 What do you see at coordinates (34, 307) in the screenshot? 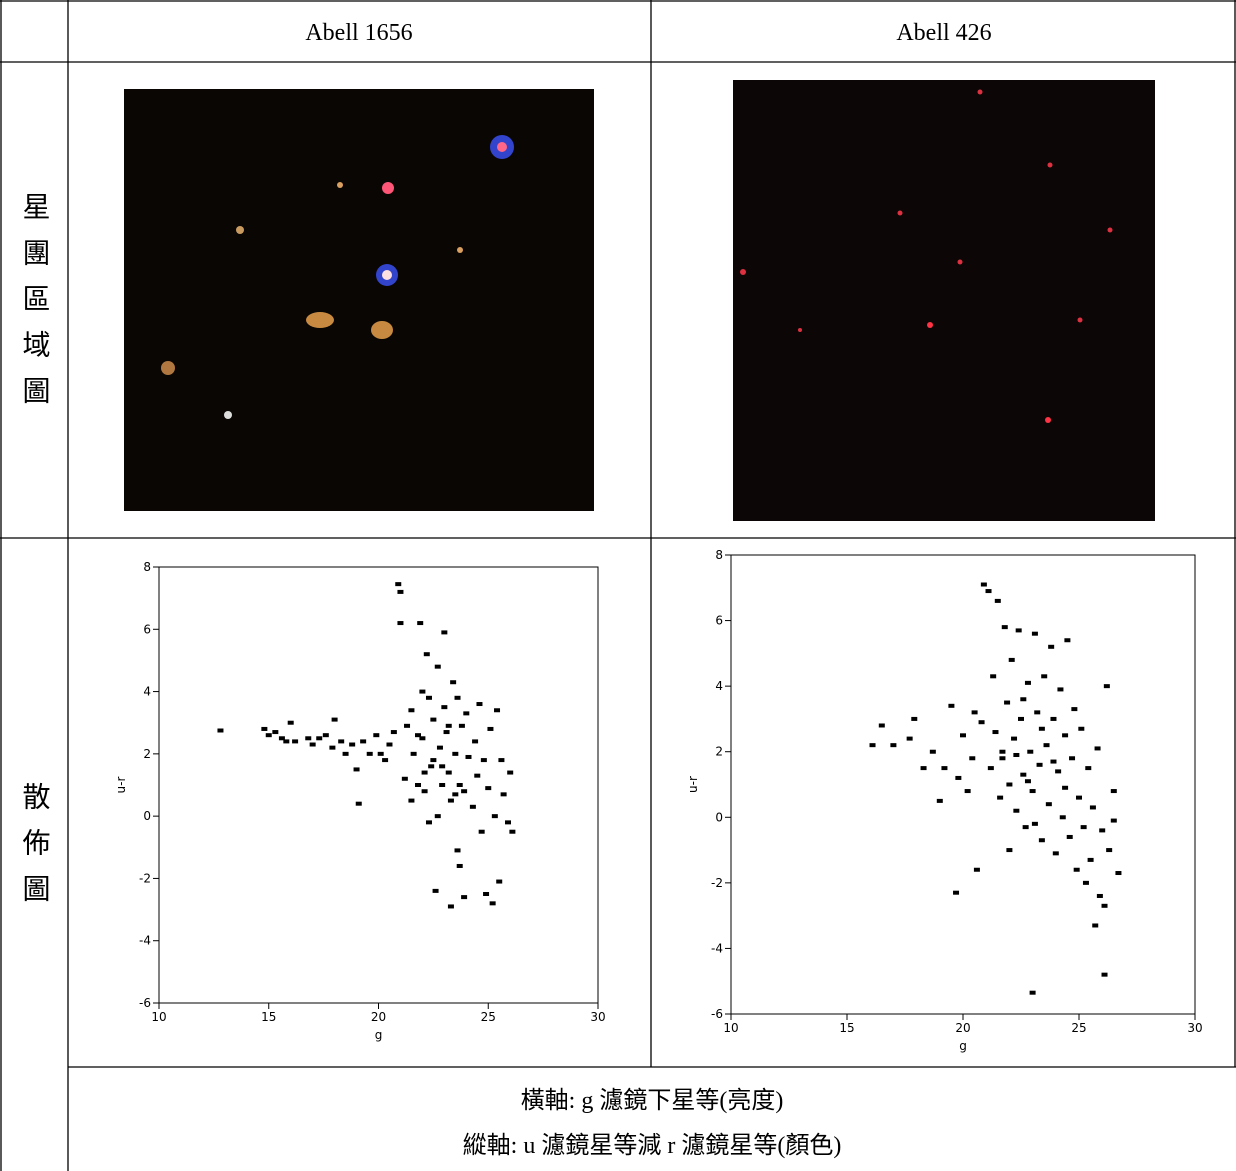
I see `row-label: 星團區域圖` at bounding box center [34, 307].